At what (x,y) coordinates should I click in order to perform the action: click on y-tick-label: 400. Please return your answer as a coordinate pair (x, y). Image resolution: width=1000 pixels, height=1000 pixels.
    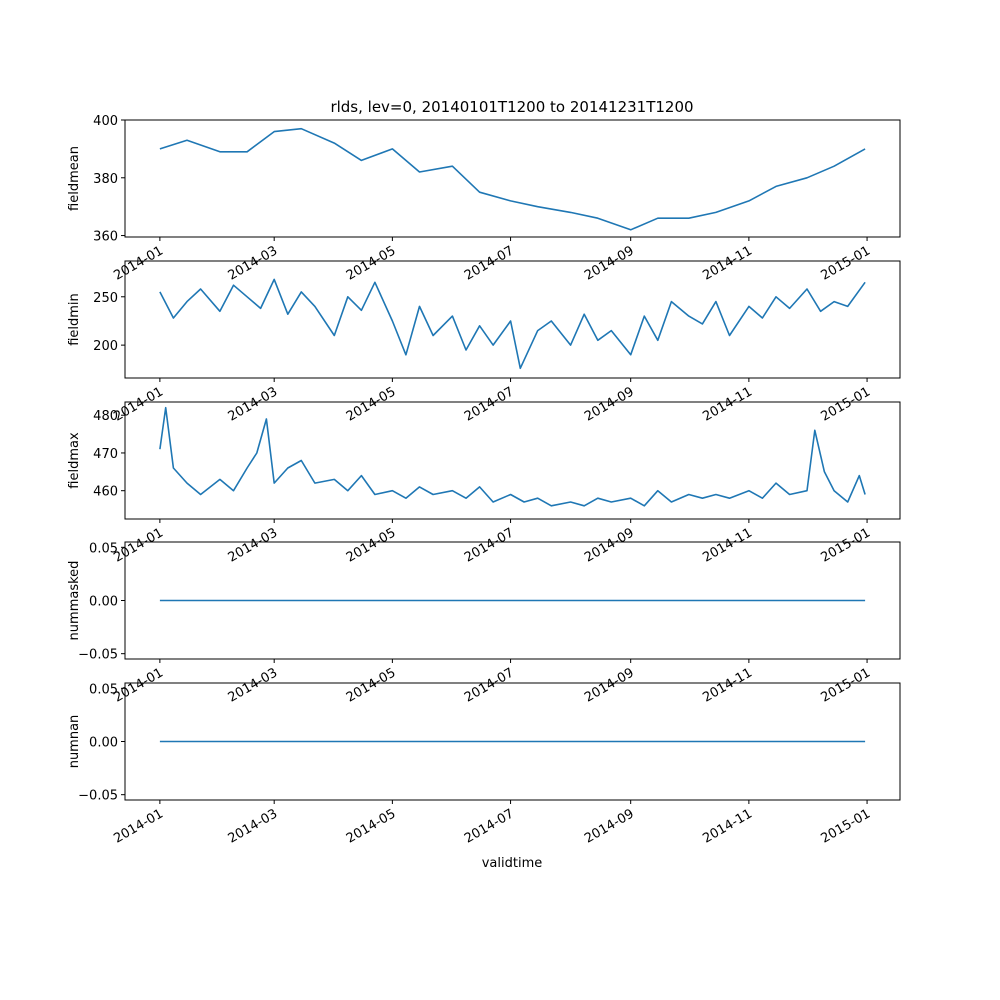
    Looking at the image, I should click on (105, 121).